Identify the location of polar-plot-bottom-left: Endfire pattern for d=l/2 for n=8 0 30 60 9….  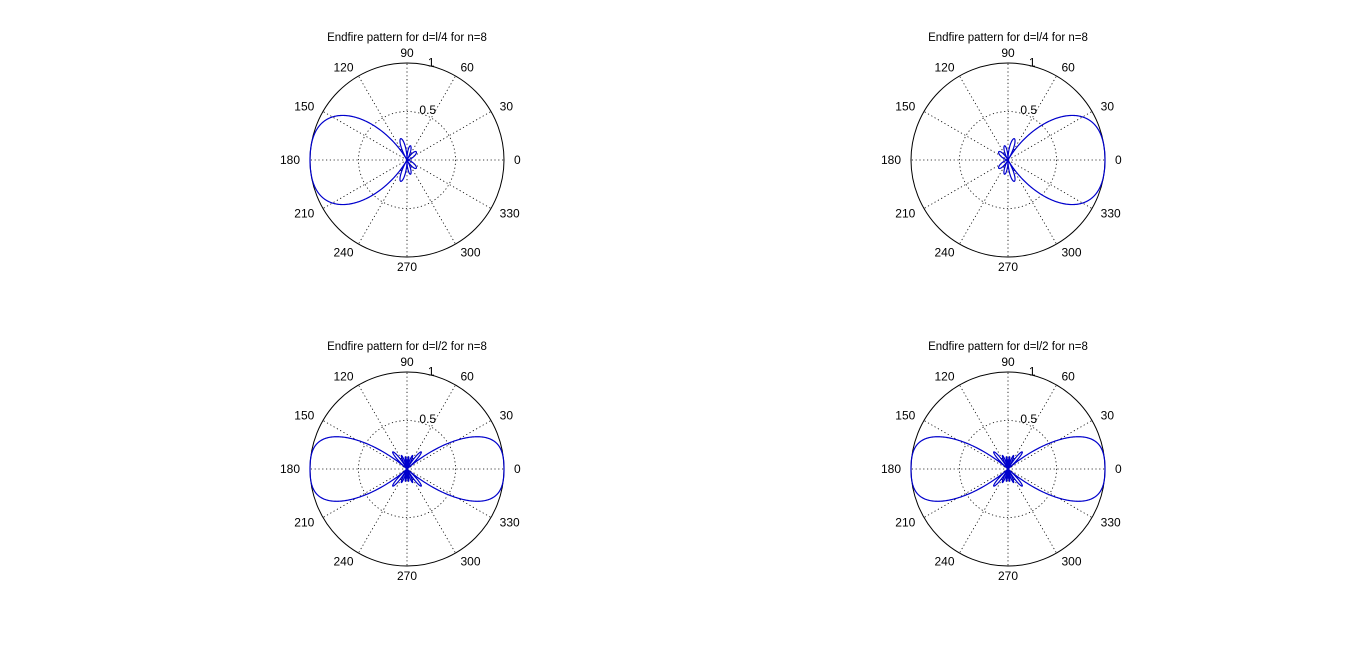
(400, 462).